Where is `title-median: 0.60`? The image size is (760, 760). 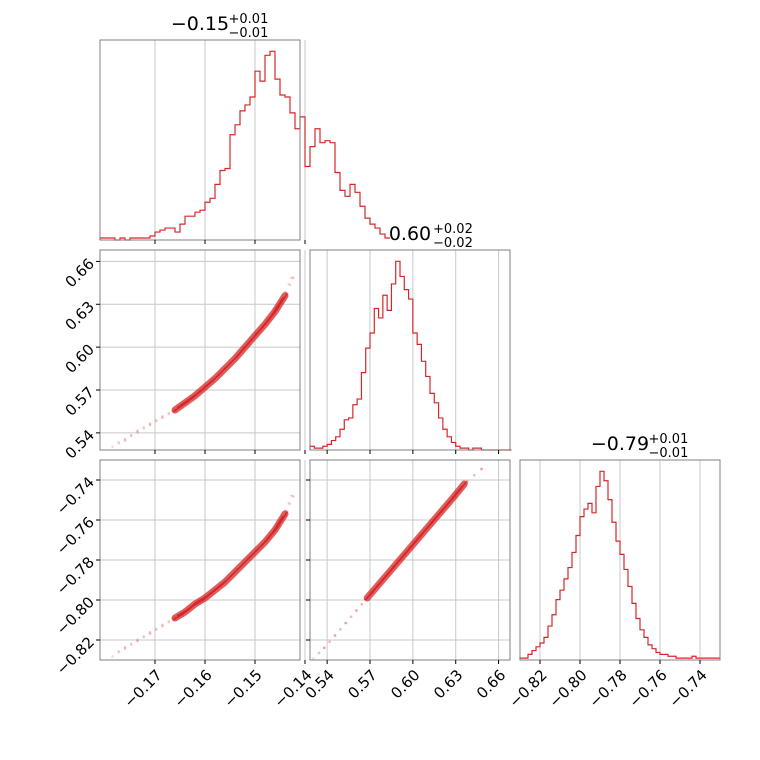
title-median: 0.60 is located at coordinates (410, 234).